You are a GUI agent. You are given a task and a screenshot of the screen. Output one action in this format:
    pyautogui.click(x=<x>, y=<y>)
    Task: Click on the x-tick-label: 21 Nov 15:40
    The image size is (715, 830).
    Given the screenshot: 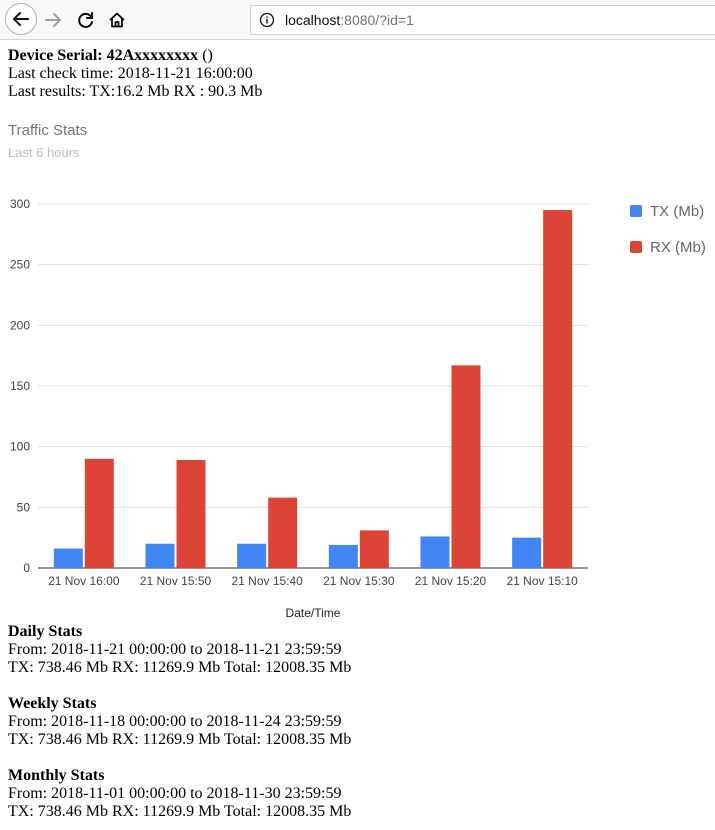 What is the action you would take?
    pyautogui.click(x=267, y=581)
    